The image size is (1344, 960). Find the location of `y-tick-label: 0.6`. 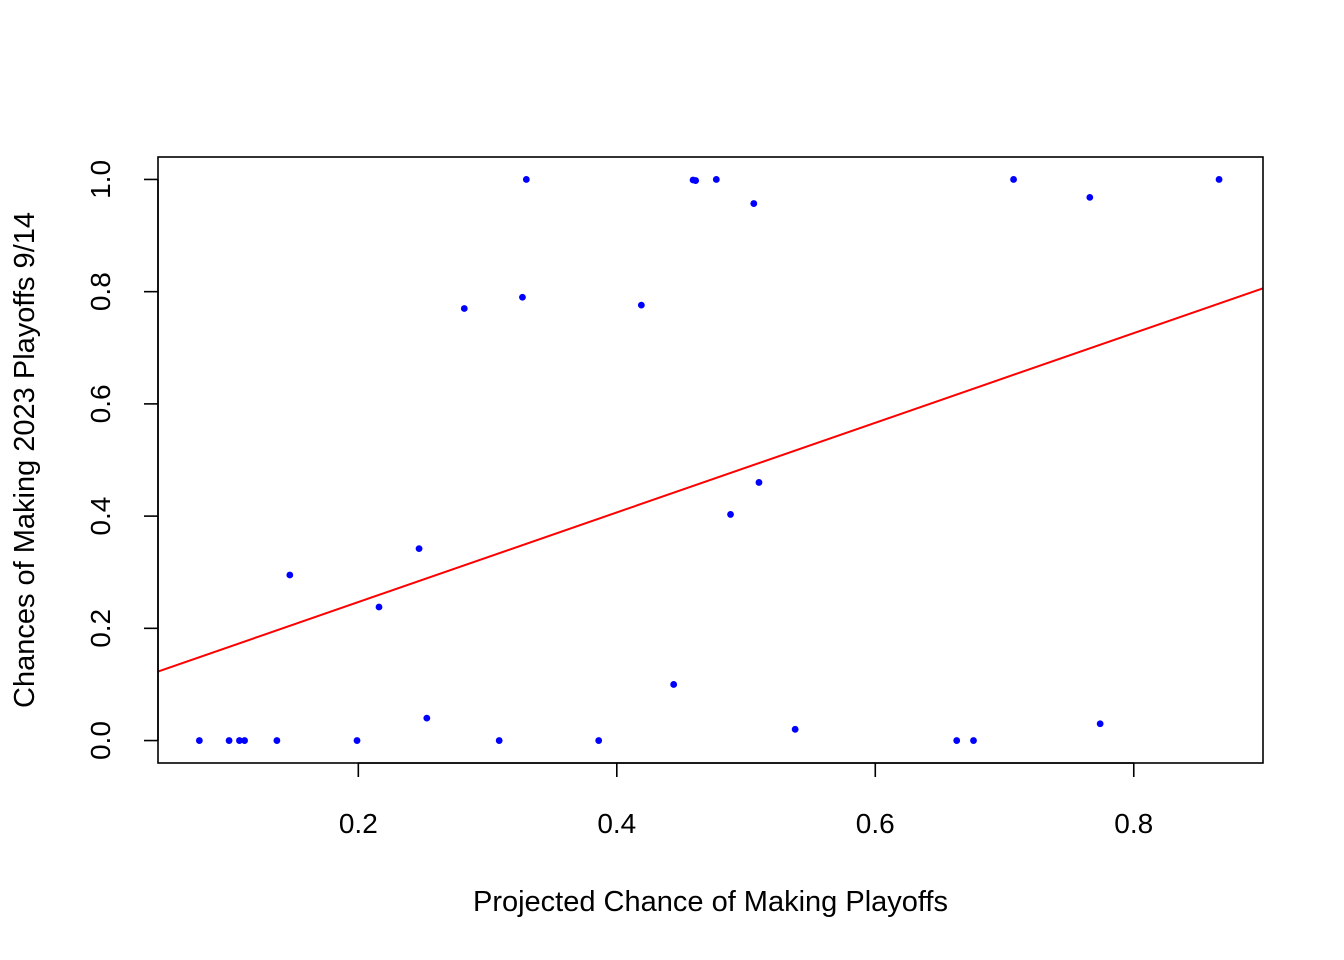

y-tick-label: 0.6 is located at coordinates (100, 403).